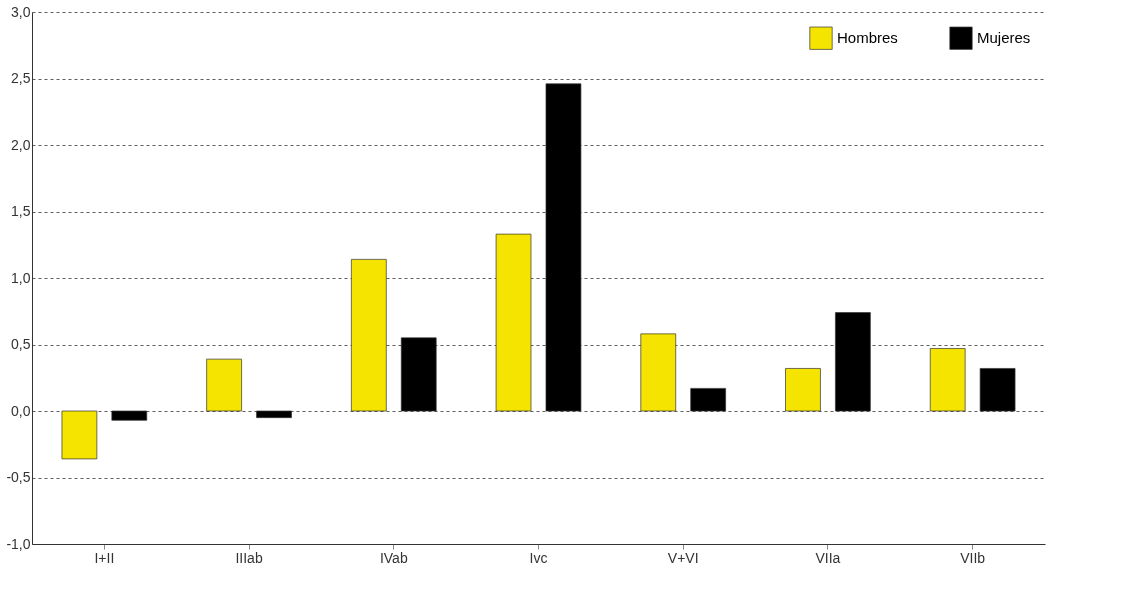 This screenshot has width=1123, height=612. What do you see at coordinates (828, 557) in the screenshot?
I see `x-tick-label: VIIa` at bounding box center [828, 557].